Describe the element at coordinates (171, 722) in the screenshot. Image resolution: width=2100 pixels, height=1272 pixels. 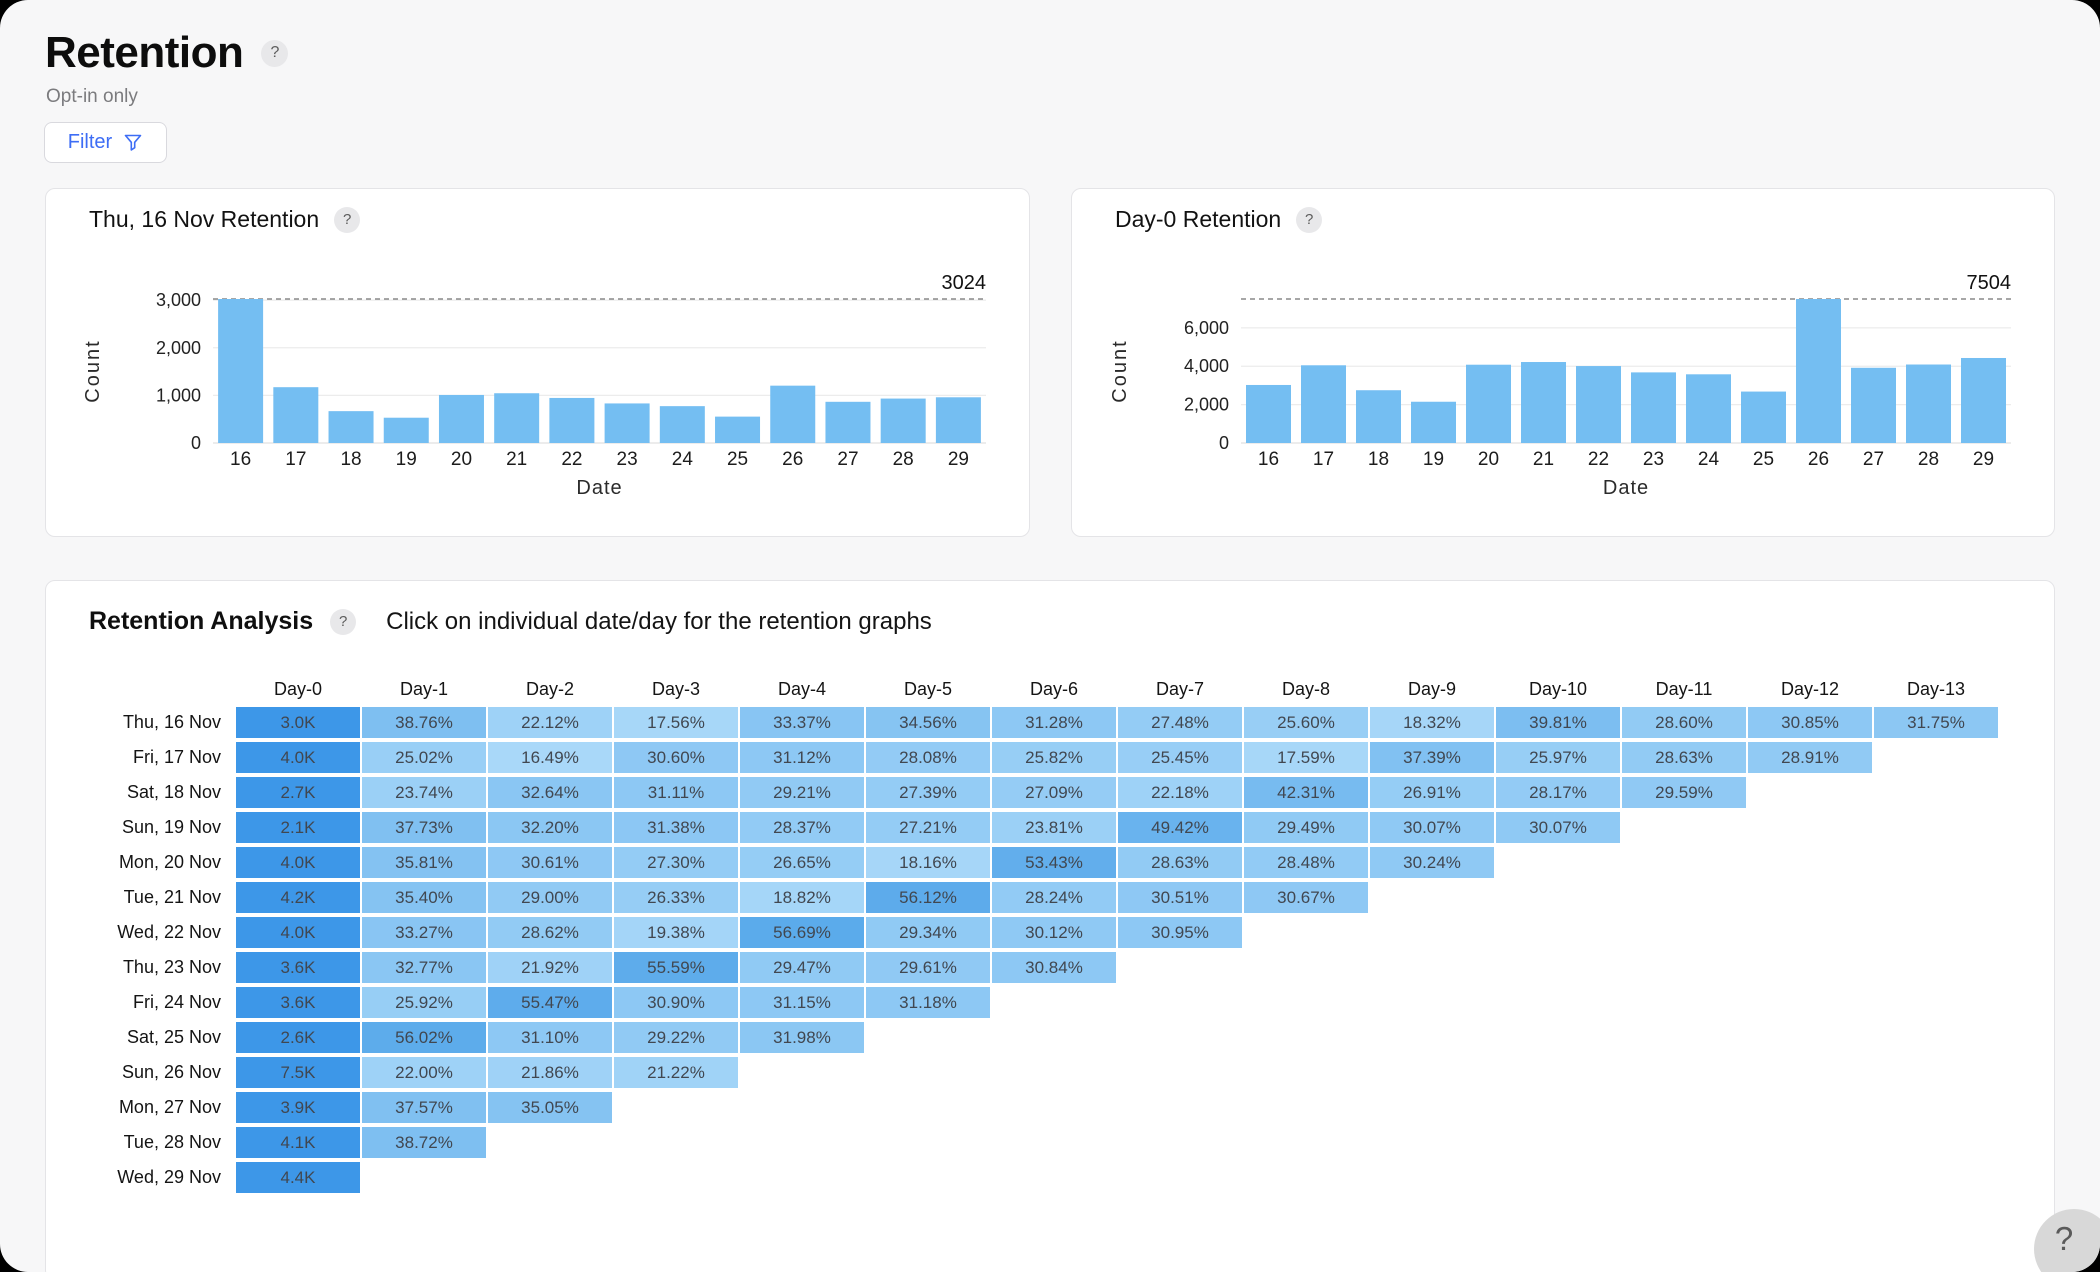
I see `row-label: Thu, 16 Nov` at that location.